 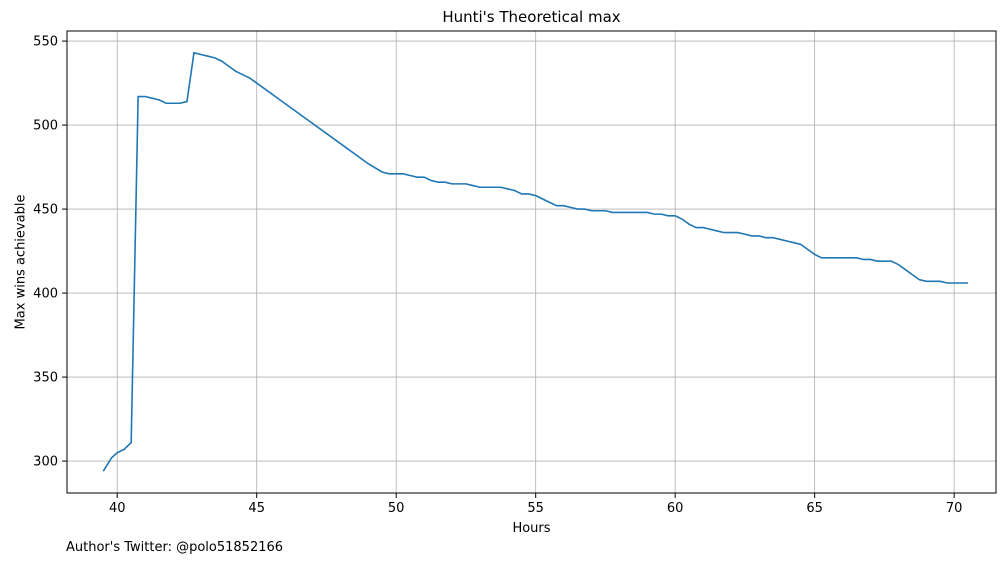 What do you see at coordinates (675, 508) in the screenshot?
I see `x-tick-label: 60` at bounding box center [675, 508].